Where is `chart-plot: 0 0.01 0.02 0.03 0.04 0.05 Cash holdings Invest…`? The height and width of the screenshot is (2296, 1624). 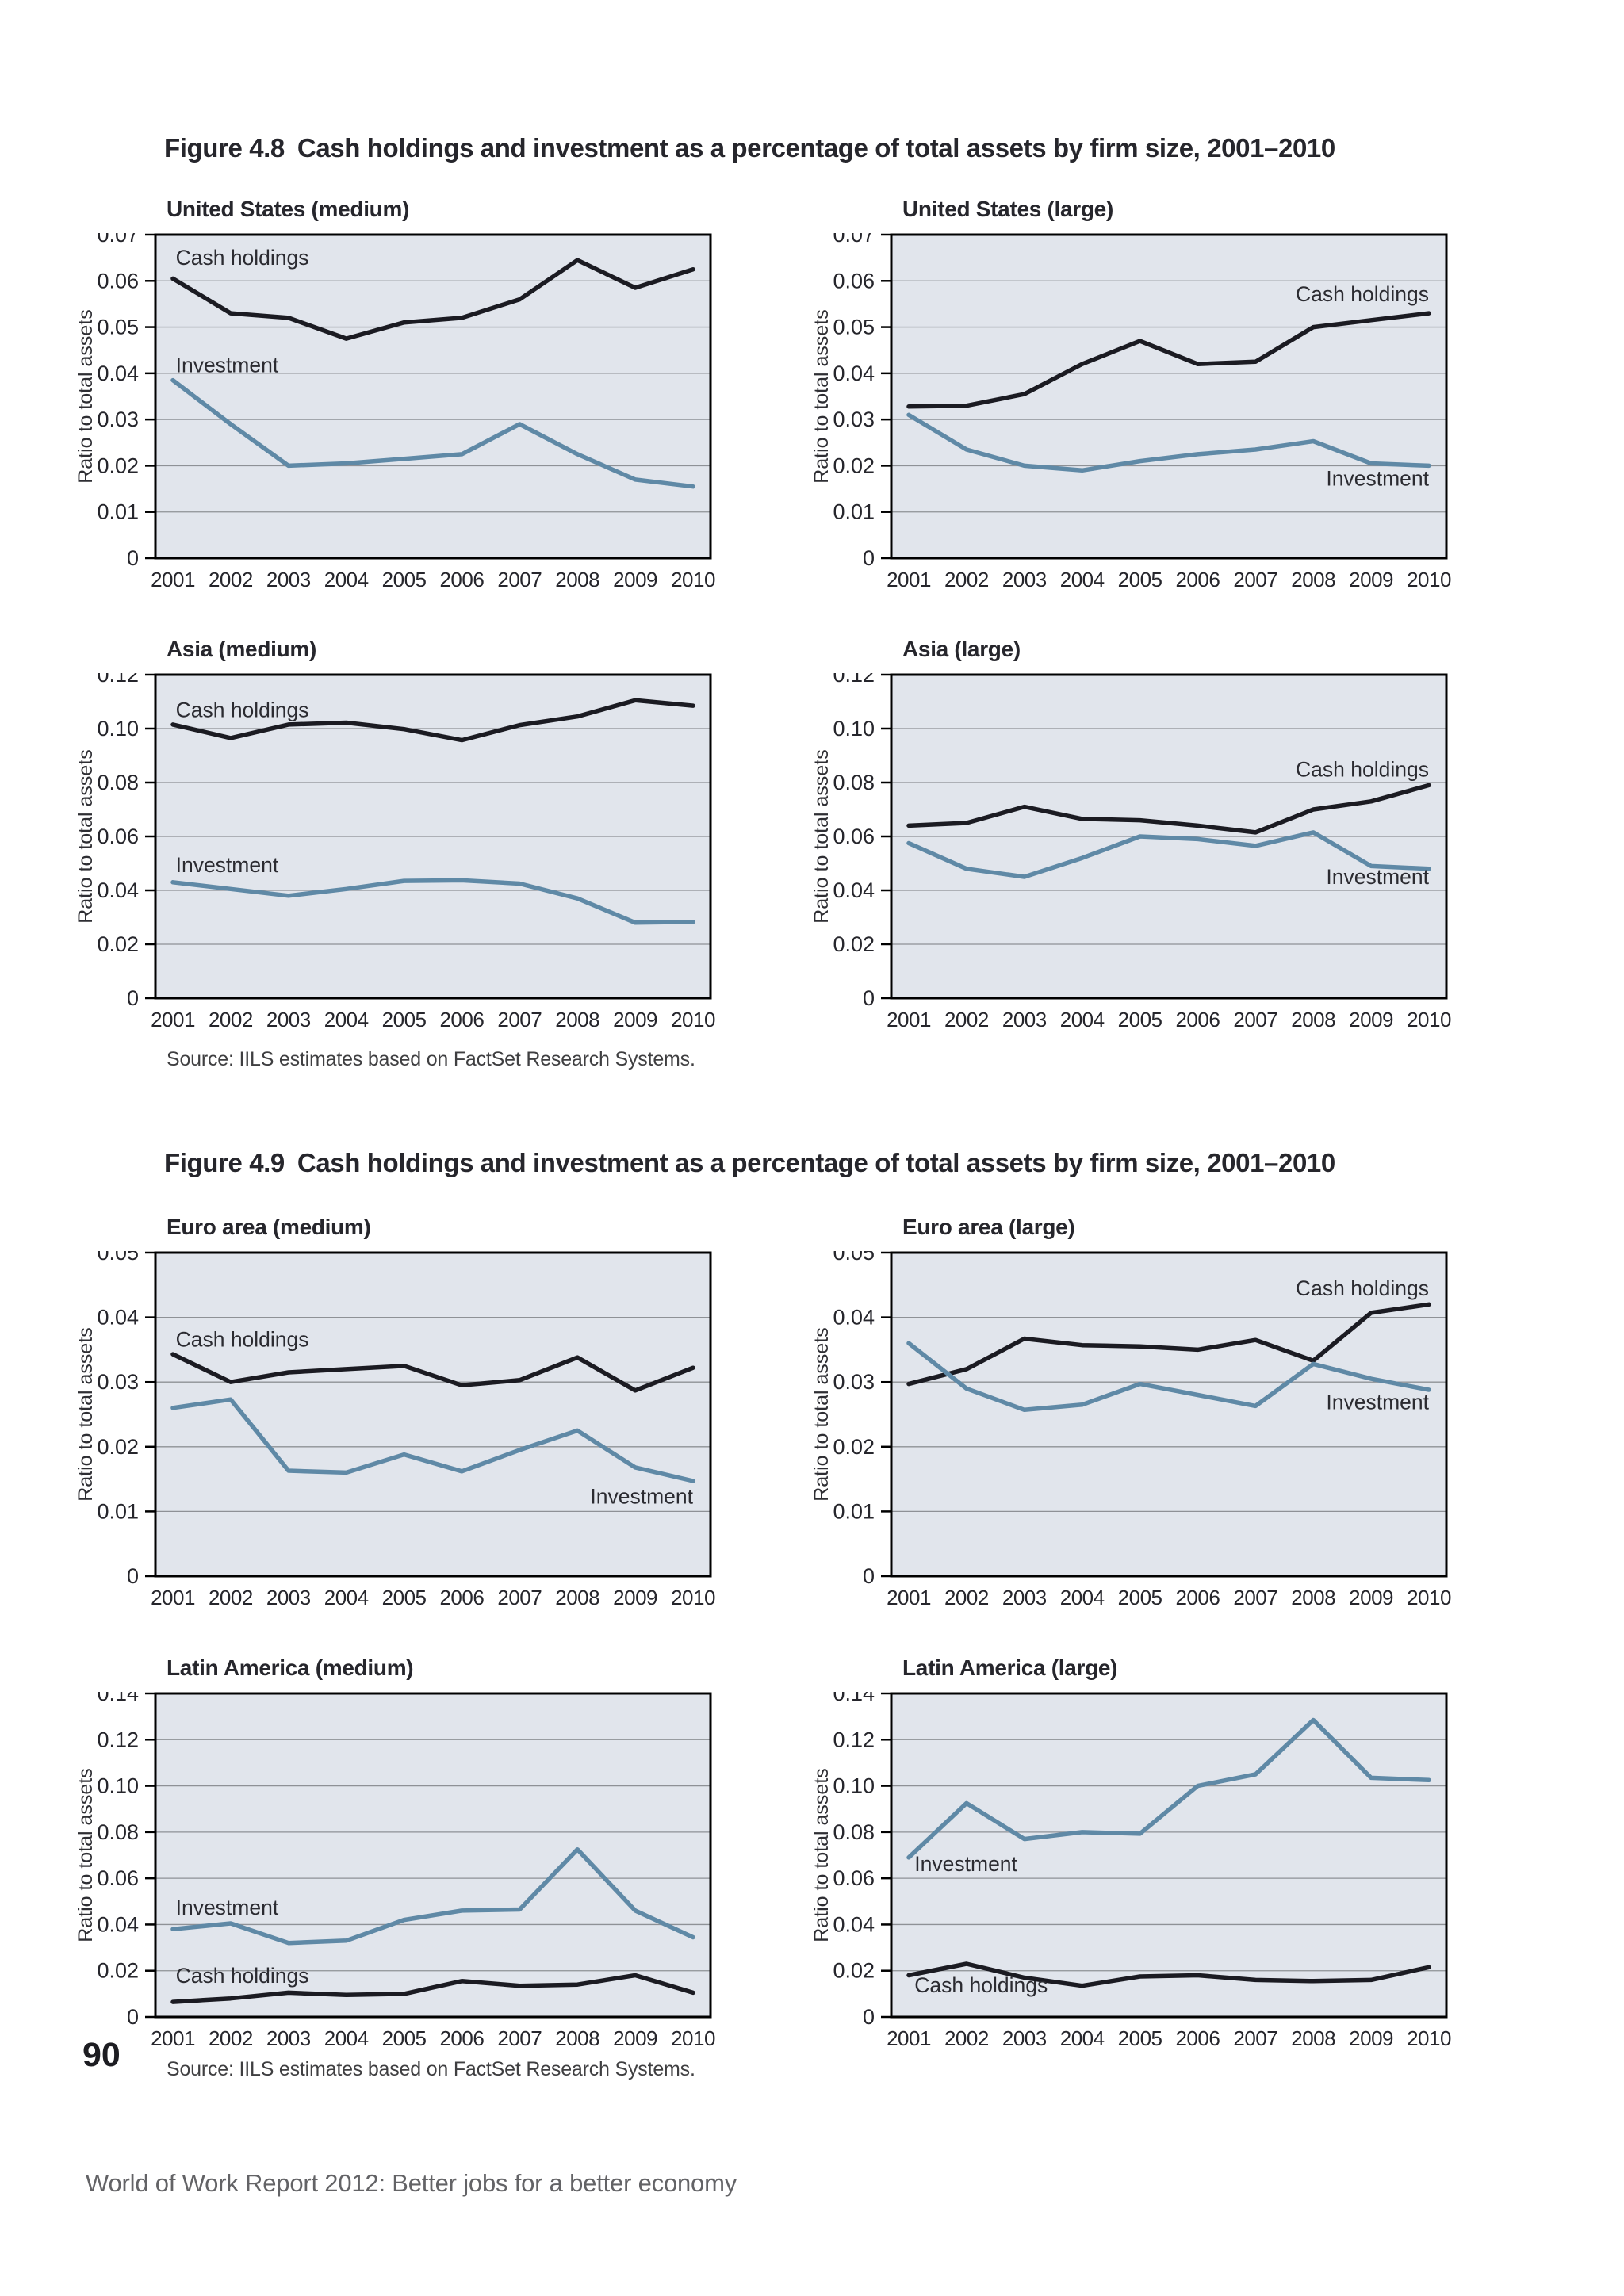 chart-plot: 0 0.01 0.02 0.03 0.04 0.05 Cash holdings Invest… is located at coordinates (1133, 1434).